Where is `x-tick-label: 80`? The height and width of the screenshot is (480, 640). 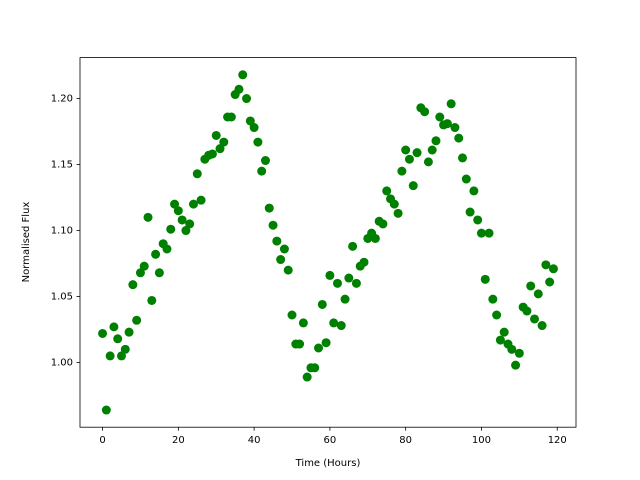 x-tick-label: 80 is located at coordinates (405, 440).